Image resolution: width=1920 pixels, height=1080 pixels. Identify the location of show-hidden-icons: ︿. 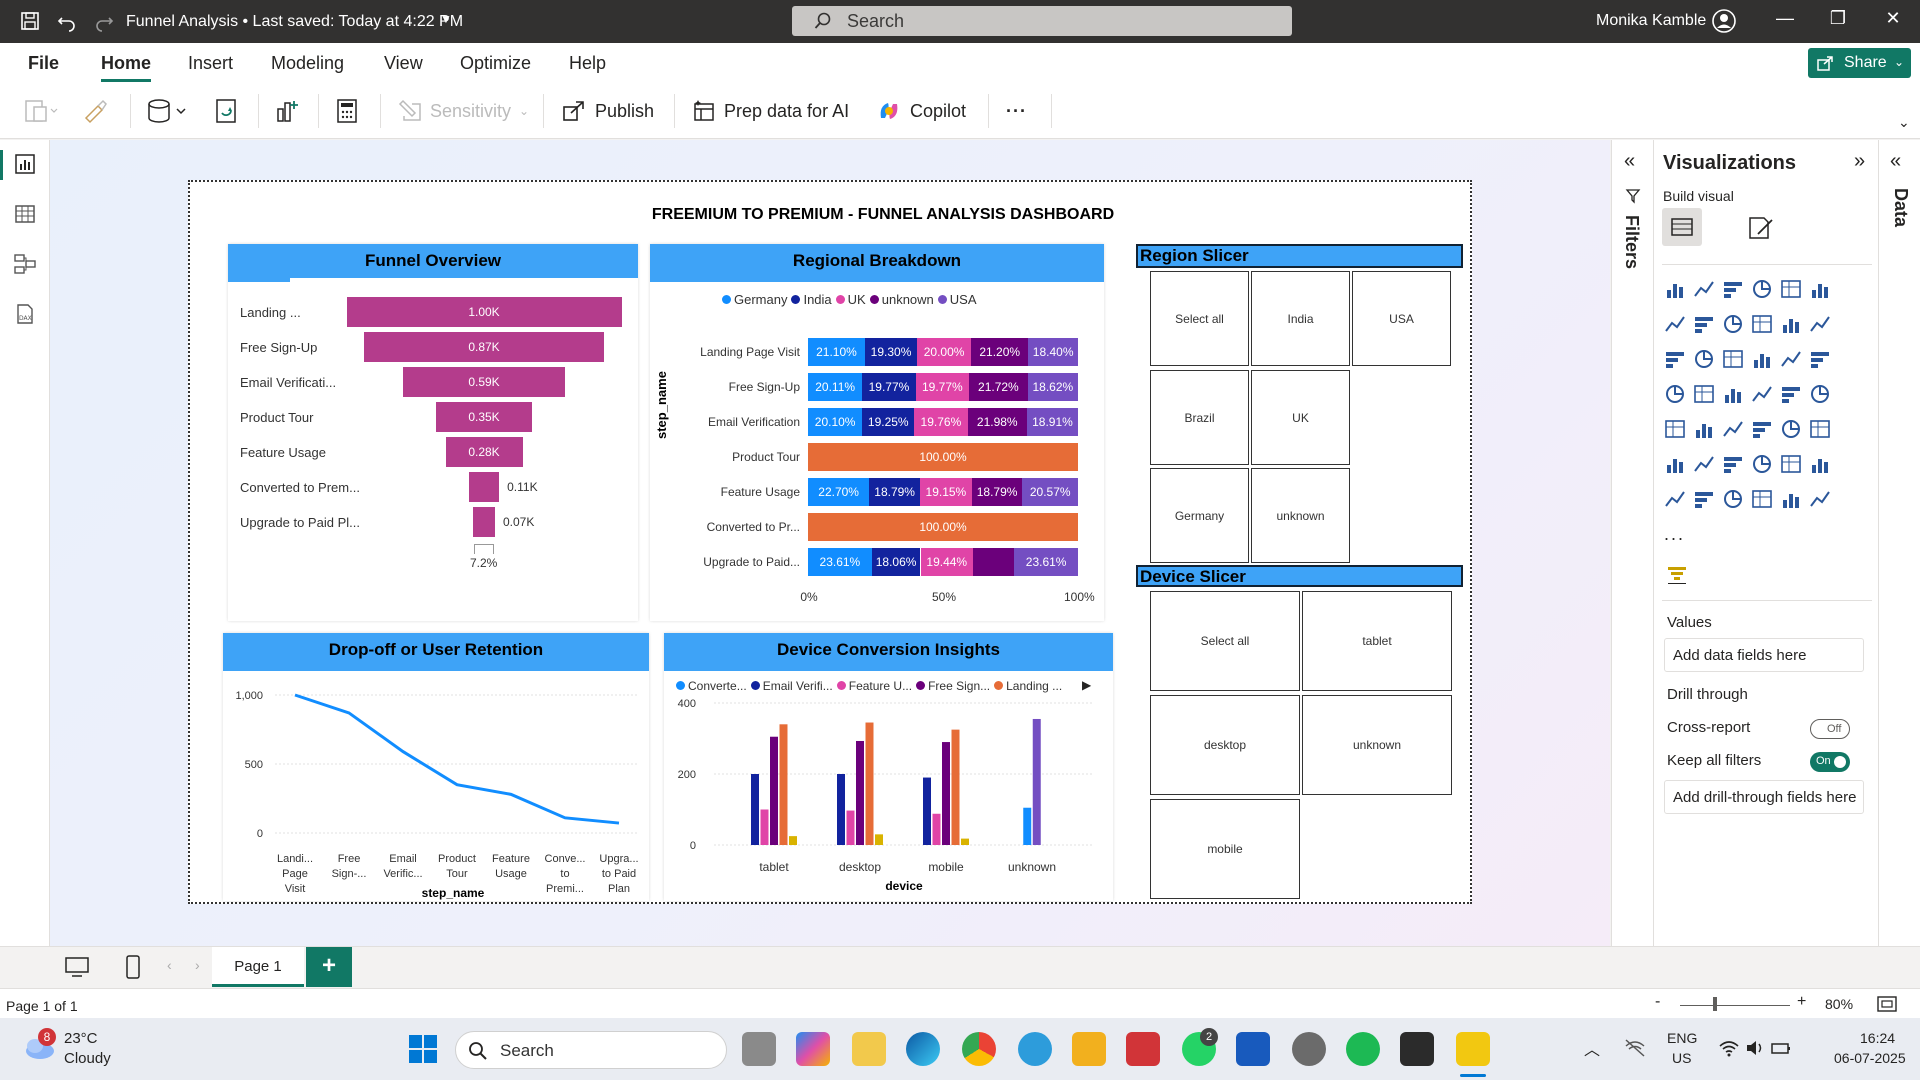
(1592, 1050).